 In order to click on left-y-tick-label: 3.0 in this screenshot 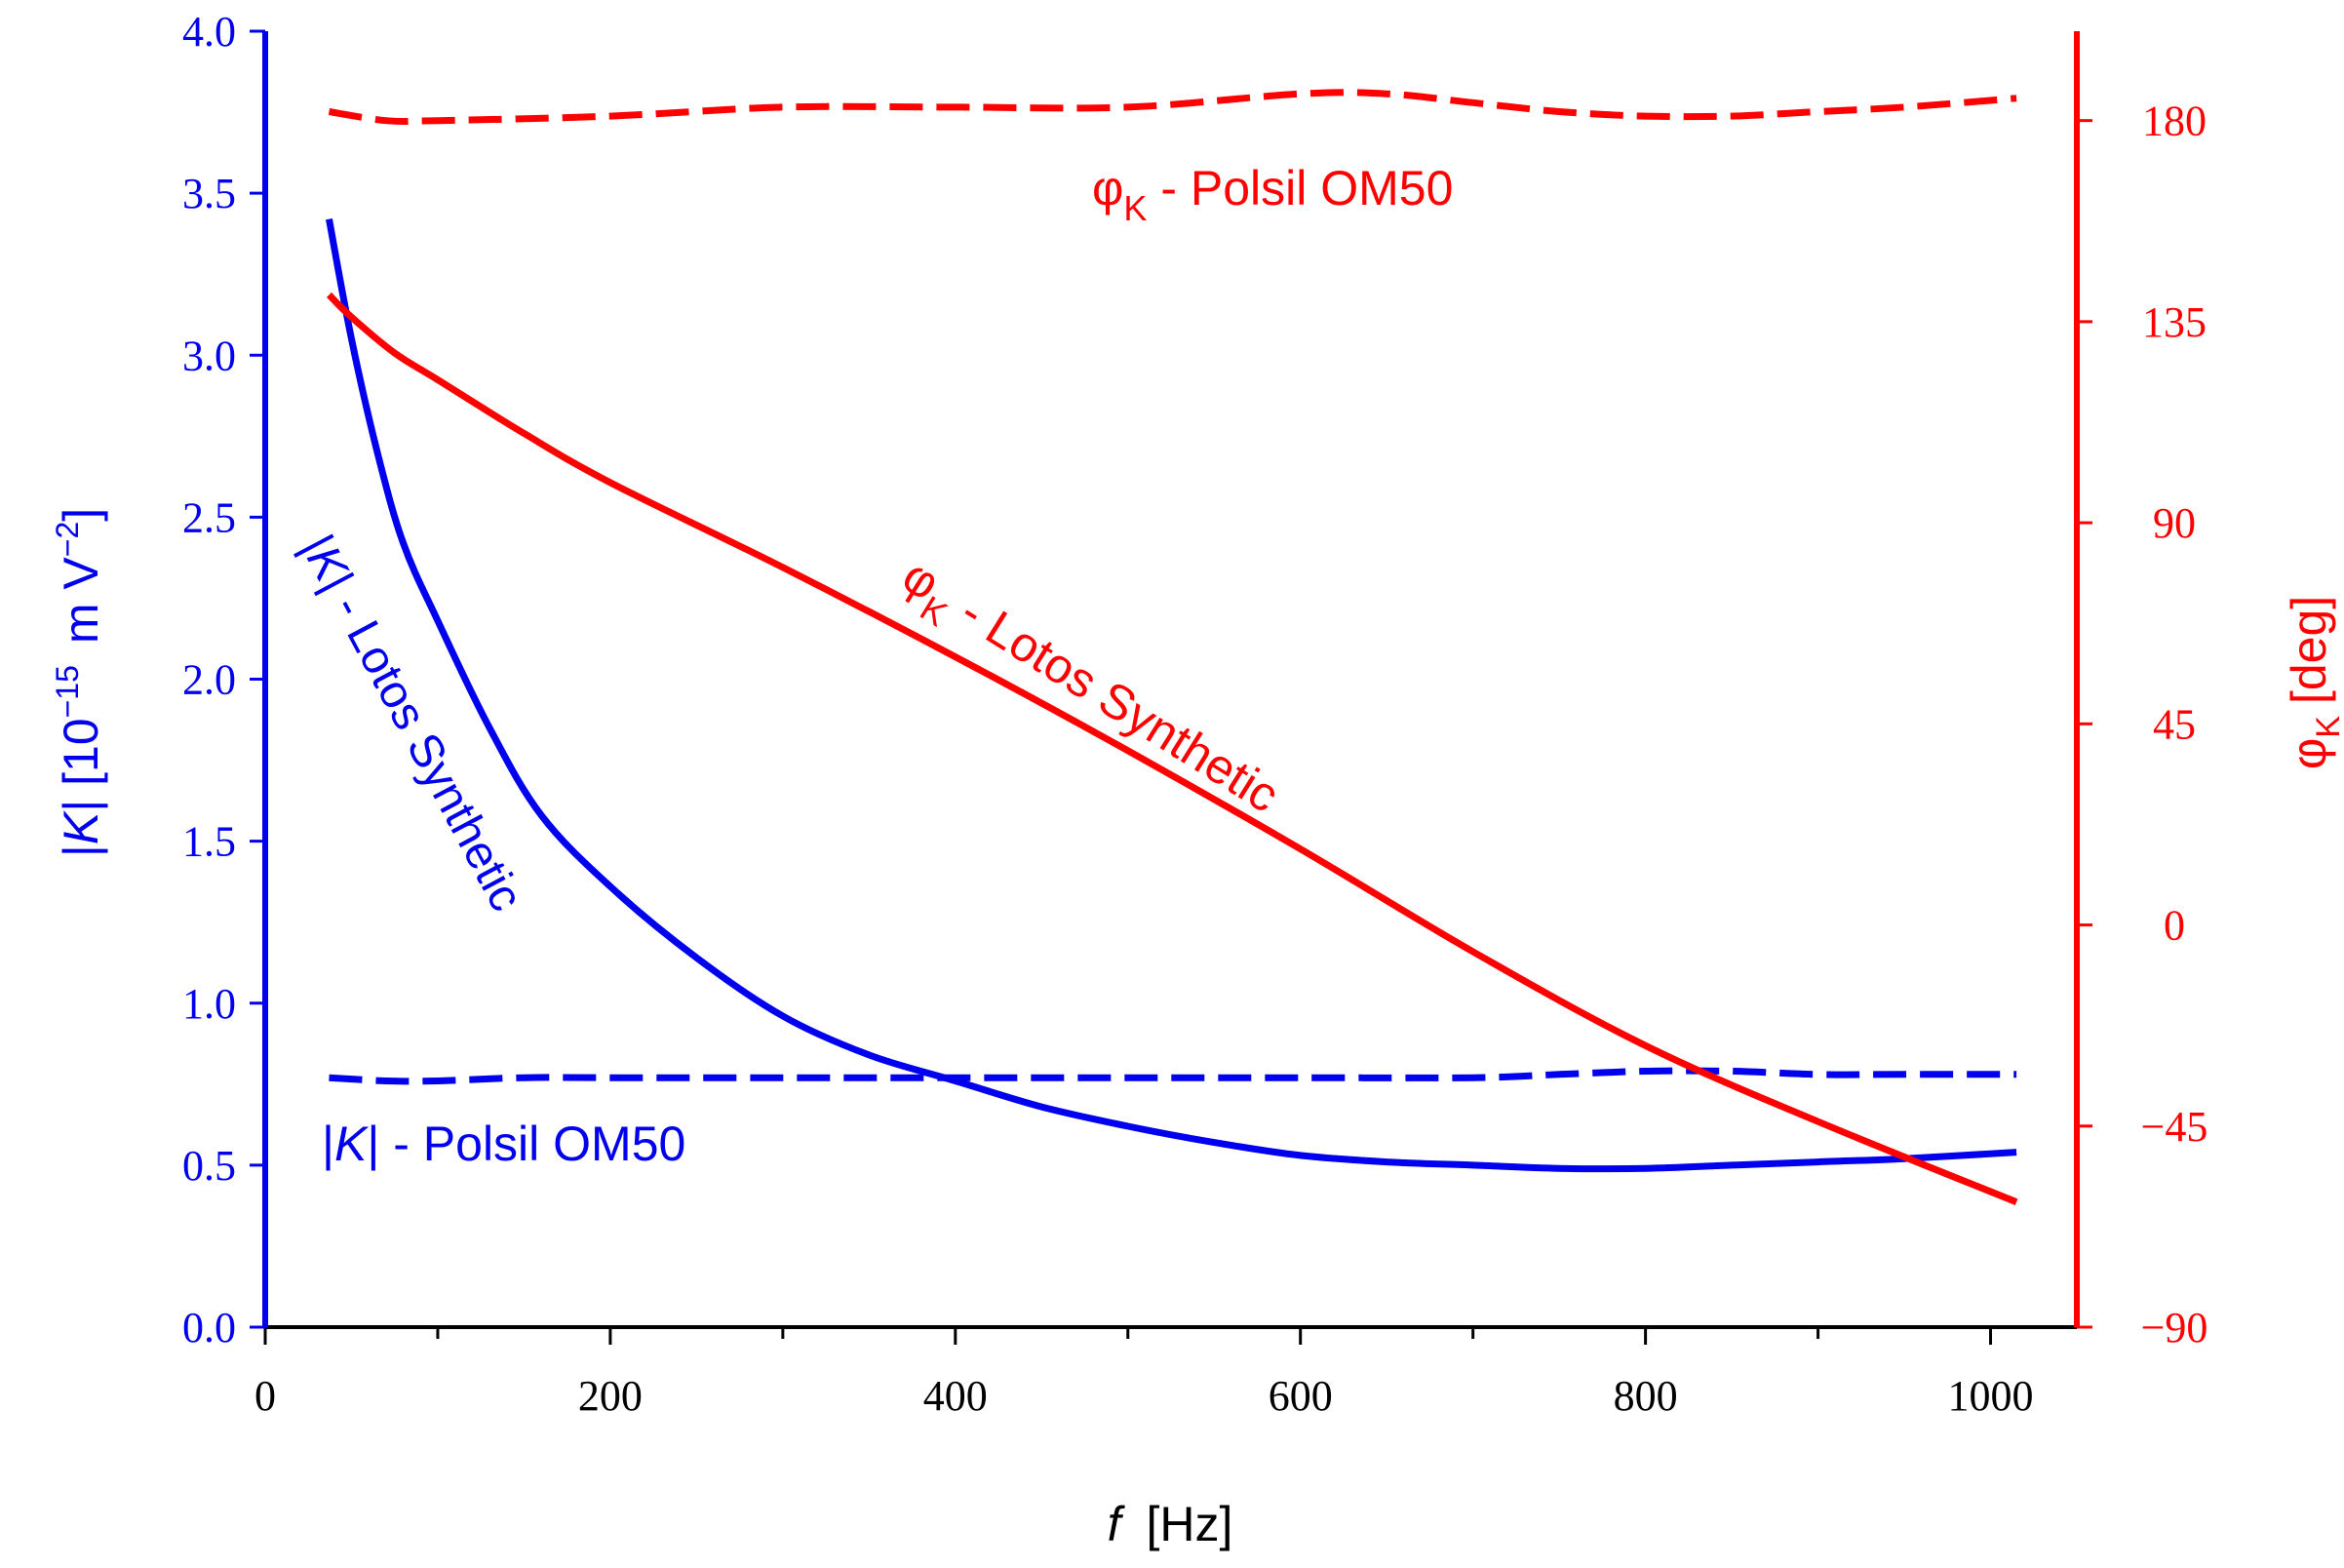, I will do `click(209, 355)`.